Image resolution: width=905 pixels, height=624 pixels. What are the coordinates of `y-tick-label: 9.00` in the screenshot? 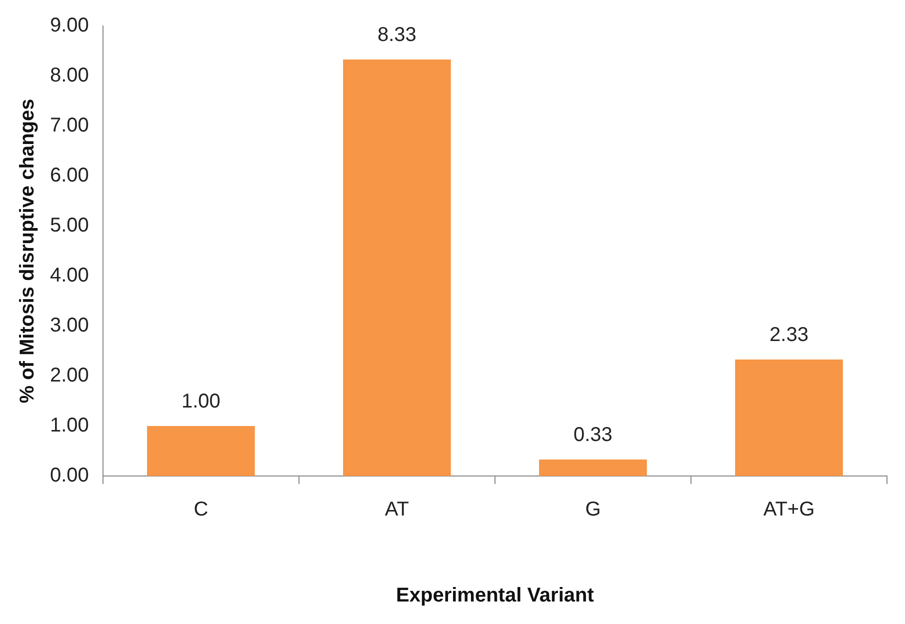 It's located at (69, 25).